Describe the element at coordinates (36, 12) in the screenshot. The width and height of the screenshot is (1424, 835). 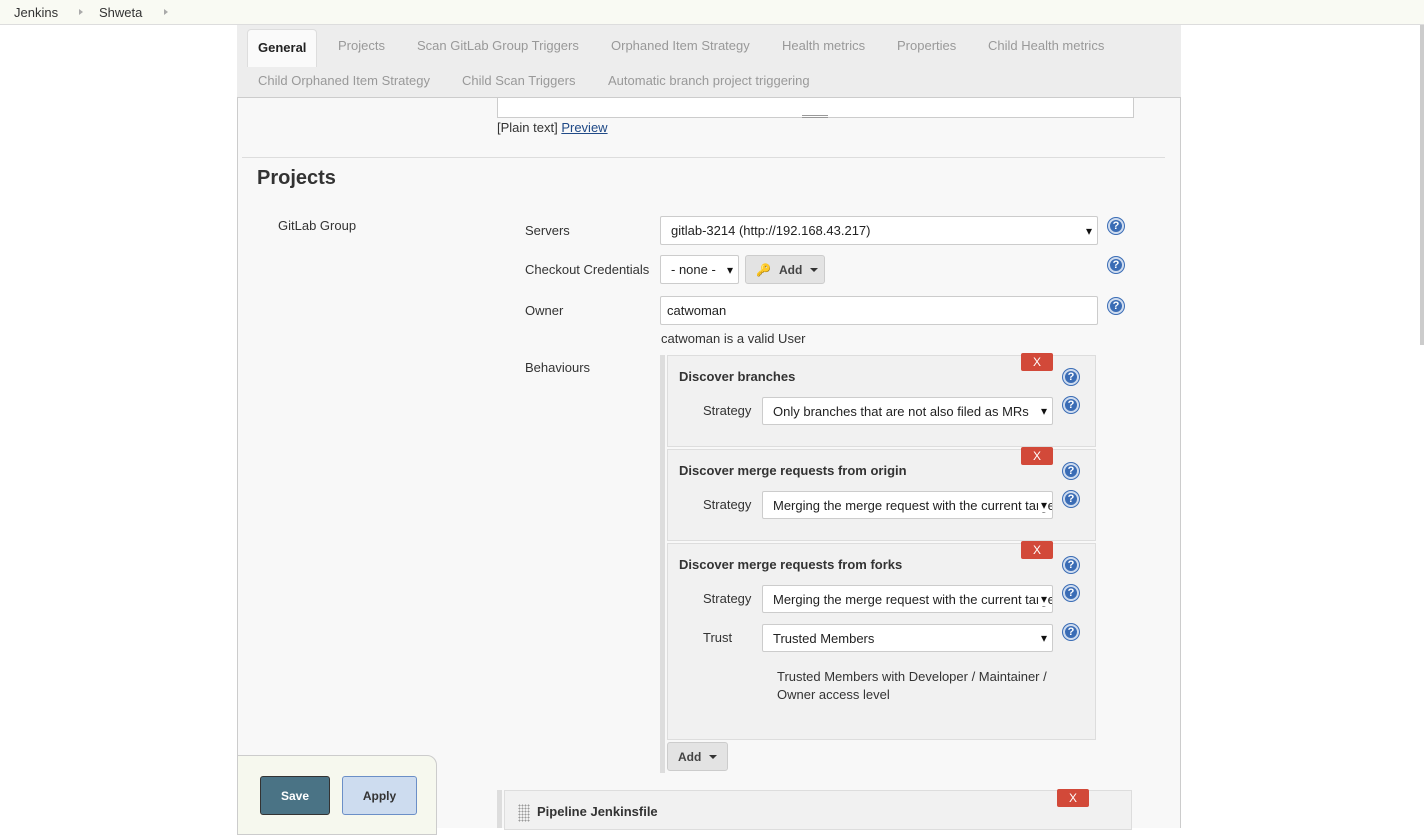
I see `breadcrumb-jenkins: Jenkins` at that location.